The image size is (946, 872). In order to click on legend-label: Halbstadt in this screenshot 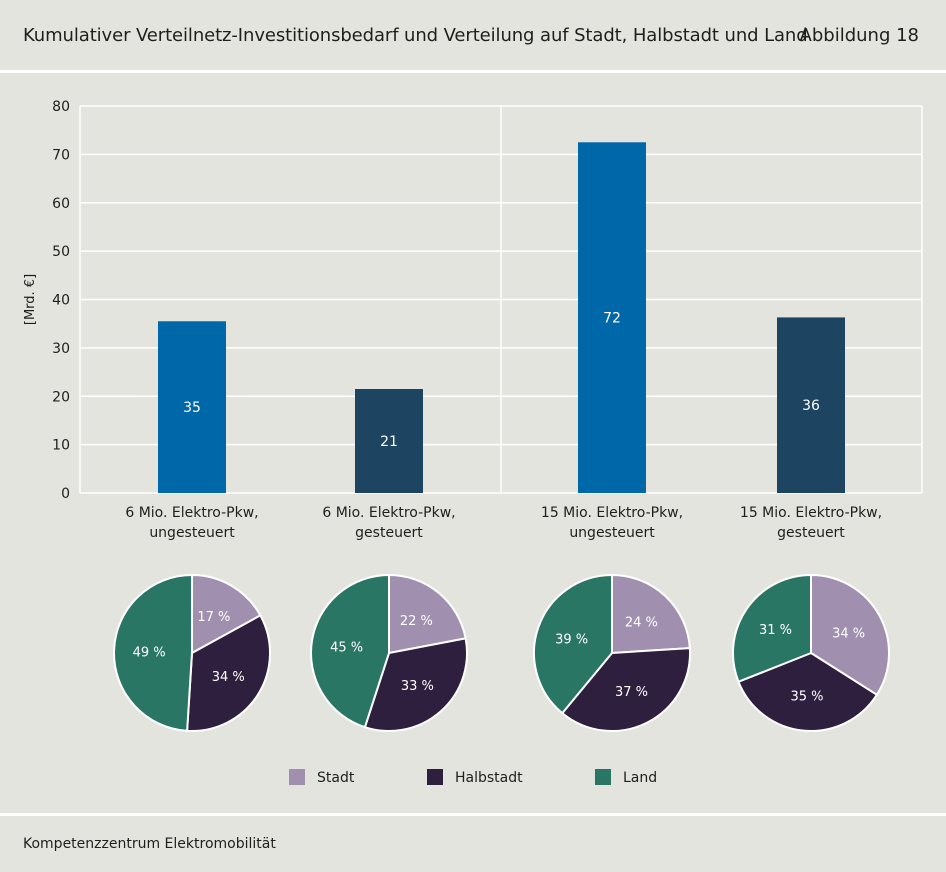, I will do `click(489, 778)`.